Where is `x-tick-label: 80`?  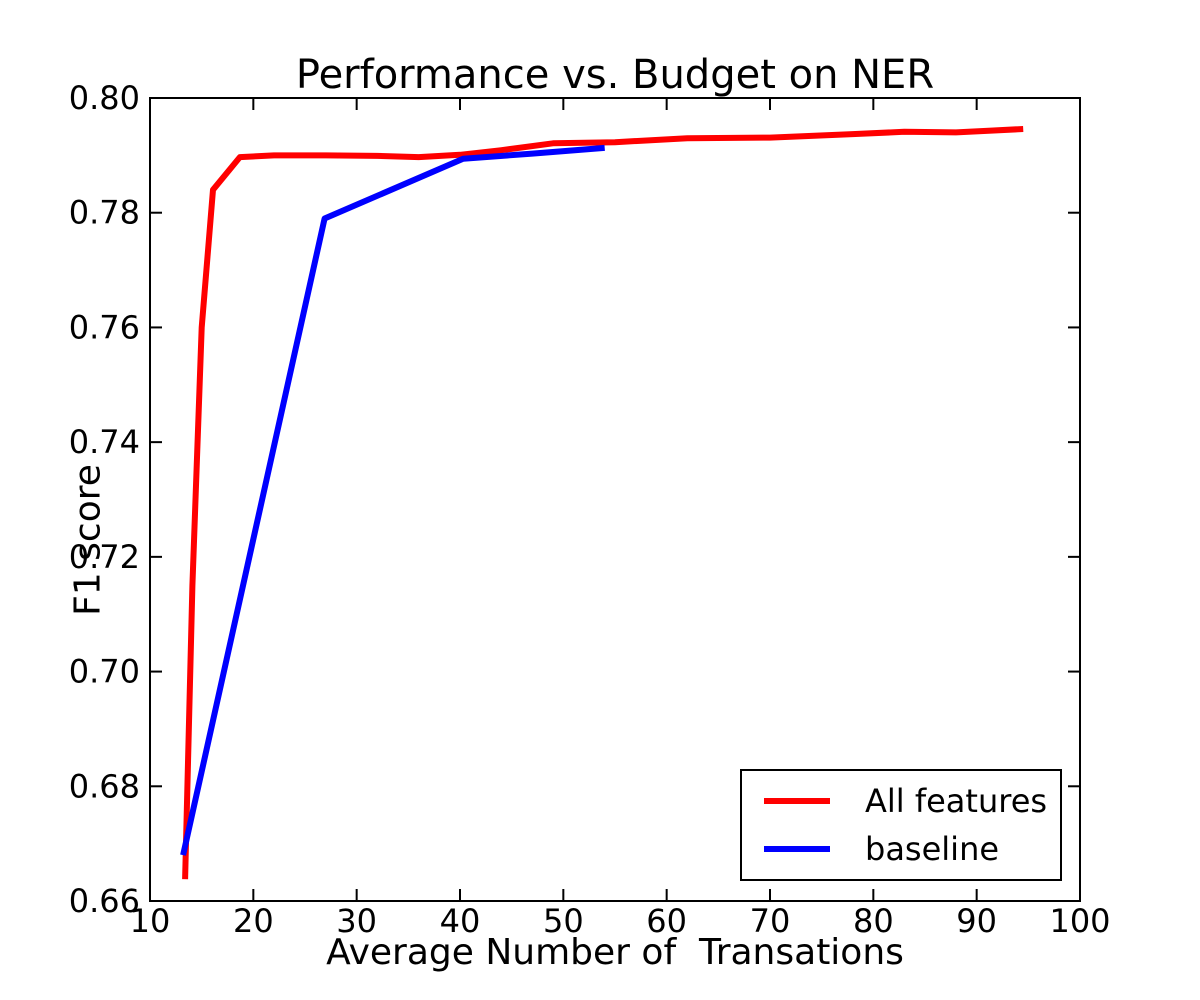
x-tick-label: 80 is located at coordinates (873, 921).